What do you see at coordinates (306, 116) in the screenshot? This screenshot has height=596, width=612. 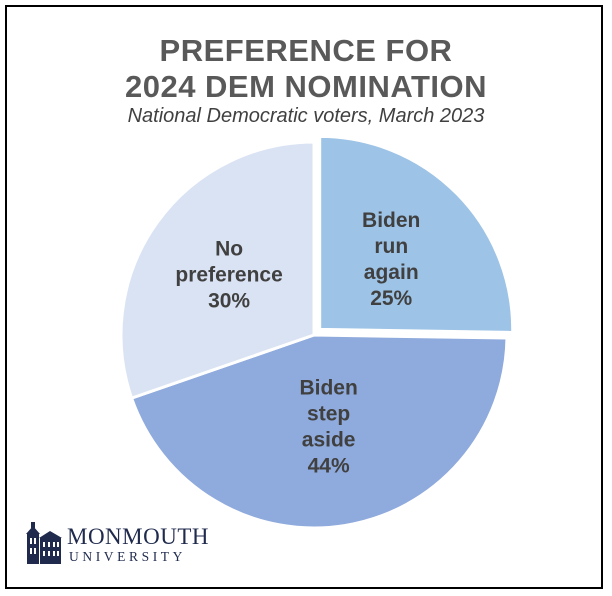 I see `chart-subtitle: National Democratic voters, March 2023` at bounding box center [306, 116].